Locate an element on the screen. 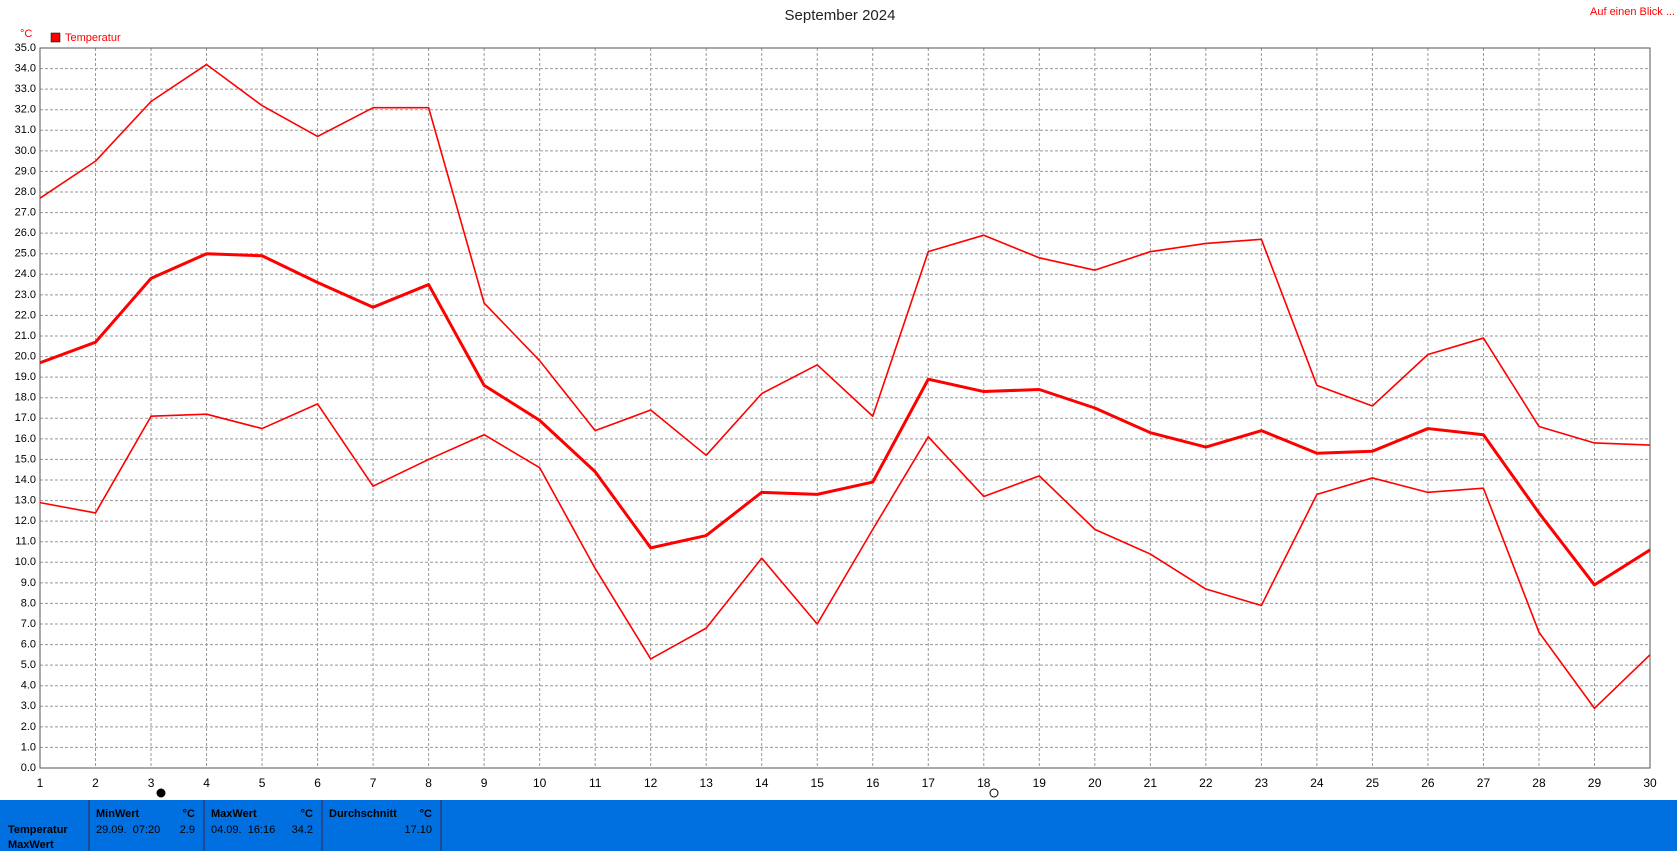 Image resolution: width=1677 pixels, height=851 pixels. y-tick-label: 19.0 is located at coordinates (25, 377).